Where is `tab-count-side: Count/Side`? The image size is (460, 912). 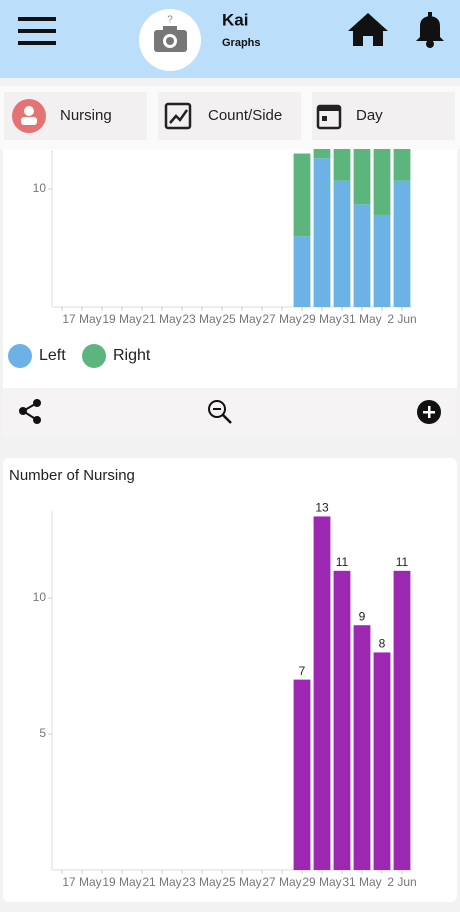
tab-count-side: Count/Side is located at coordinates (229, 116).